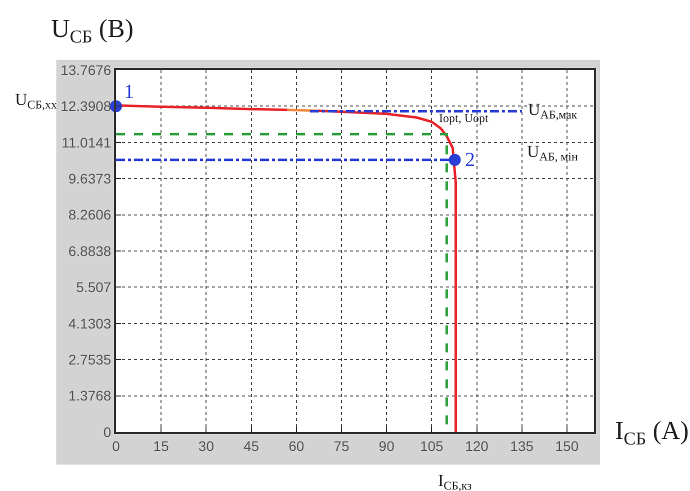 The height and width of the screenshot is (491, 690). I want to click on x-tick-label: 90, so click(386, 446).